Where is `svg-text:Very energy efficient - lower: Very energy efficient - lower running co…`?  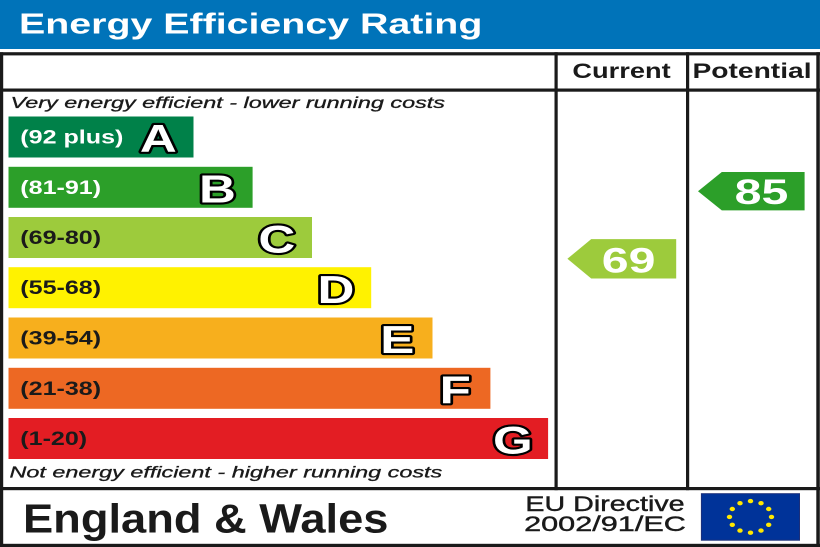 svg-text:Very energy efficient - lower: Very energy efficient - lower running co… is located at coordinates (228, 103).